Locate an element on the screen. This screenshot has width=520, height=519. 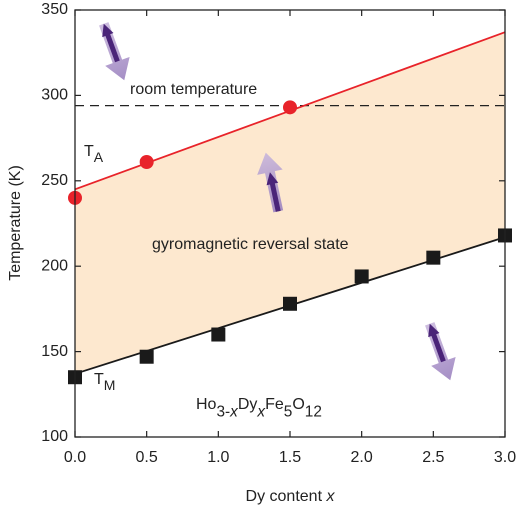
region-label: gyromagnetic reversal state is located at coordinates (250, 244).